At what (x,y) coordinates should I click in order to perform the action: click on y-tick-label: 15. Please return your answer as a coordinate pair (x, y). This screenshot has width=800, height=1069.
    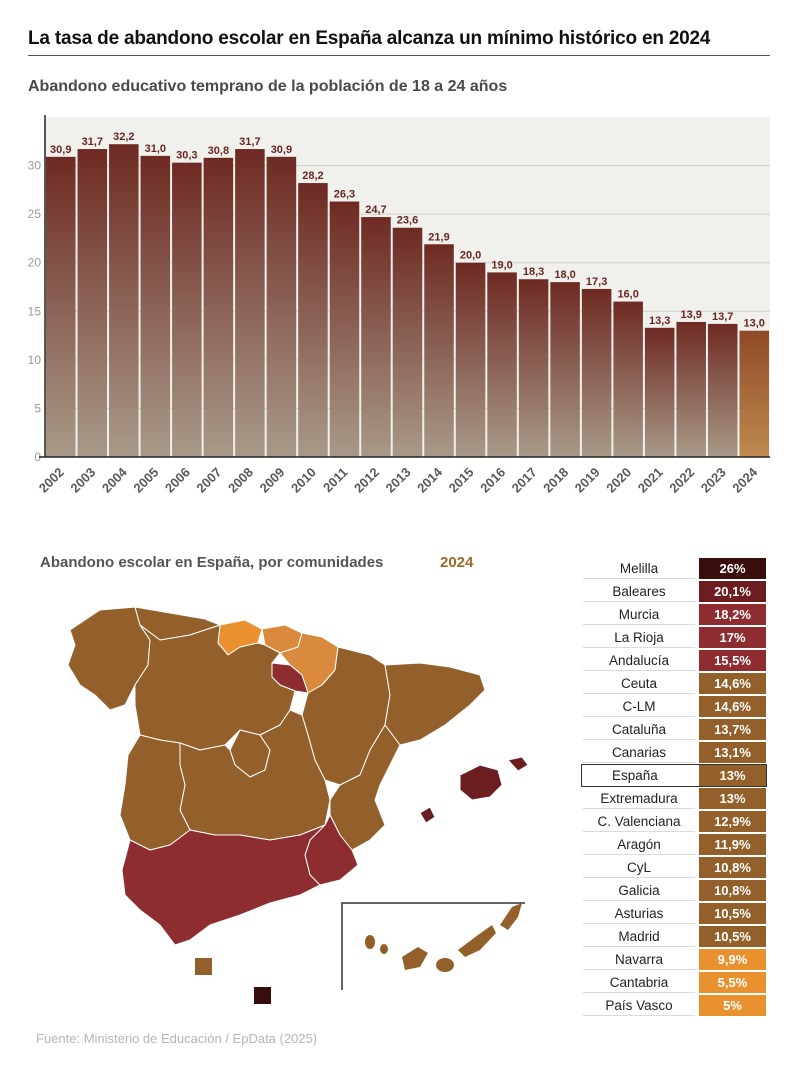
    Looking at the image, I should click on (35, 311).